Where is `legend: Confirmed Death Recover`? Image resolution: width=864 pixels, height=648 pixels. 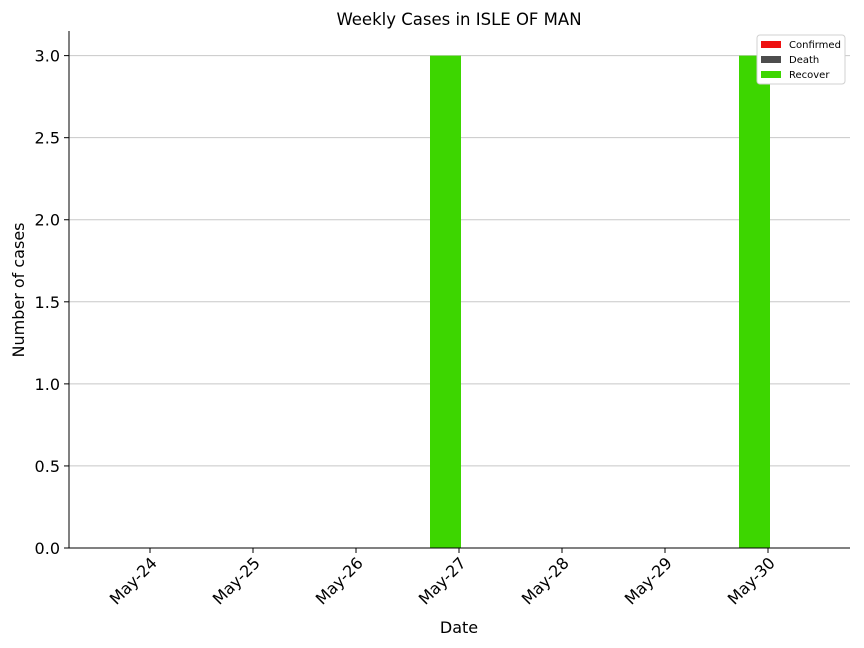 legend: Confirmed Death Recover is located at coordinates (801, 59).